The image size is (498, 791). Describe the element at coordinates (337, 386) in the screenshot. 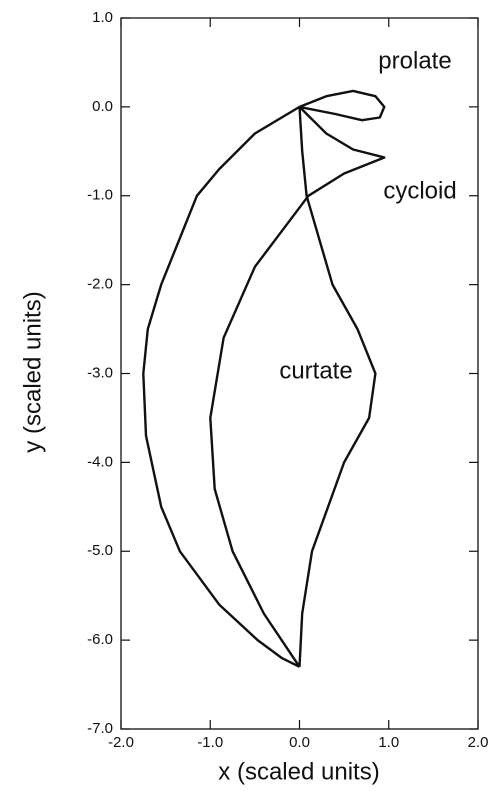

I see `curve` at that location.